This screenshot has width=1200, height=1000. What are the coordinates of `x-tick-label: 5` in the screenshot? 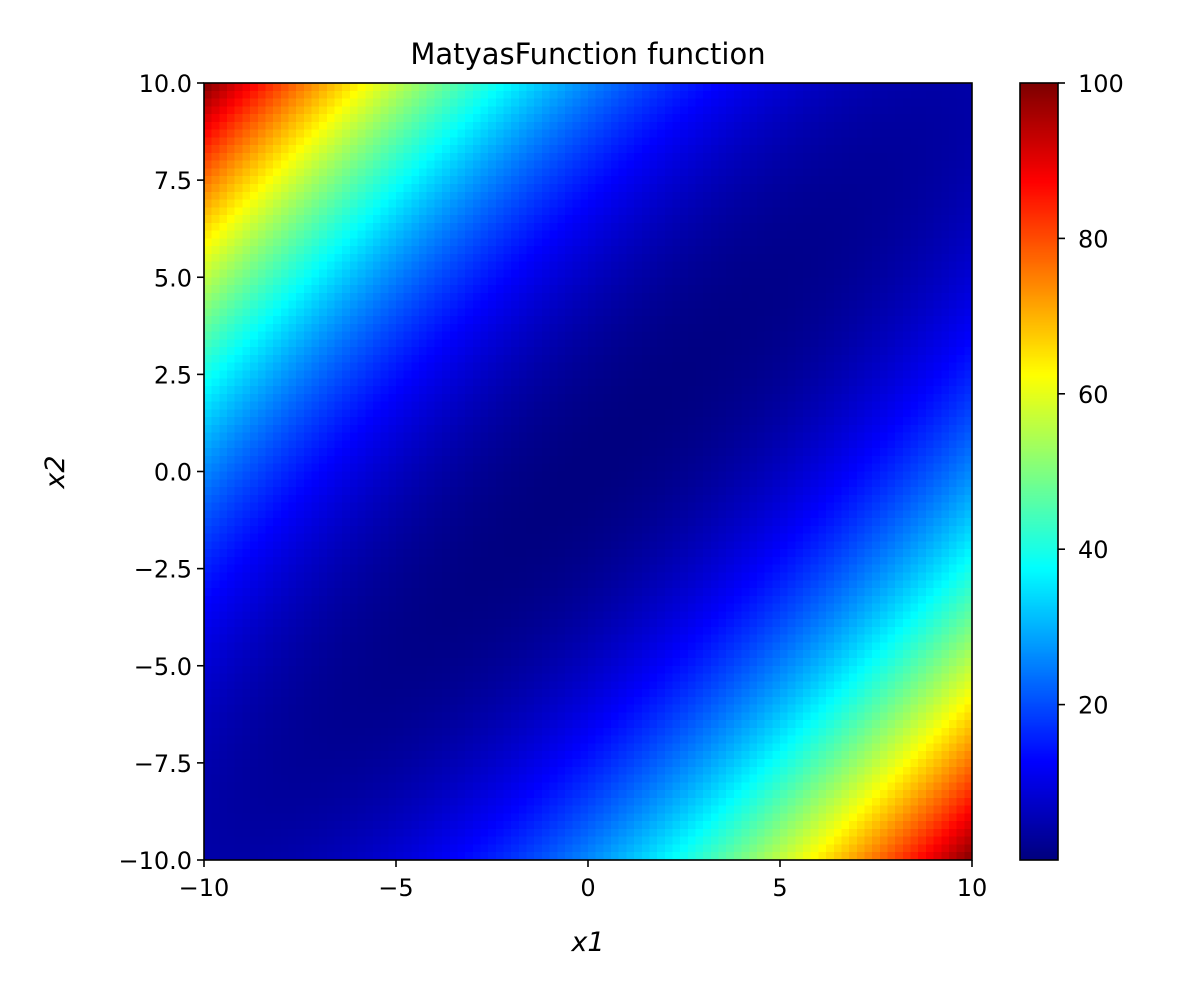 It's located at (779, 888).